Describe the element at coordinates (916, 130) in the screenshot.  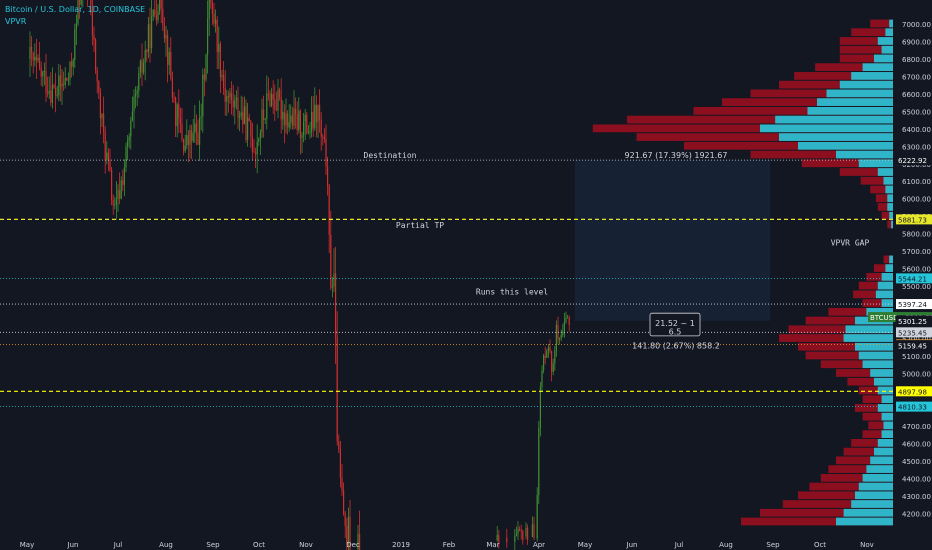
I see `y-tick-label: 6400.00` at that location.